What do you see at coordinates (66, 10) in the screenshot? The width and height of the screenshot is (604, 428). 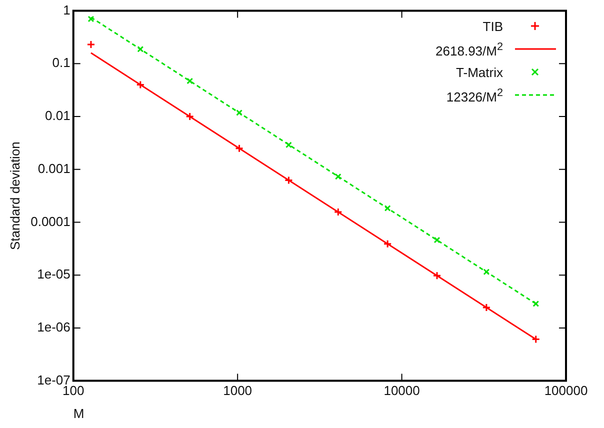 I see `y-tick-label: 1` at bounding box center [66, 10].